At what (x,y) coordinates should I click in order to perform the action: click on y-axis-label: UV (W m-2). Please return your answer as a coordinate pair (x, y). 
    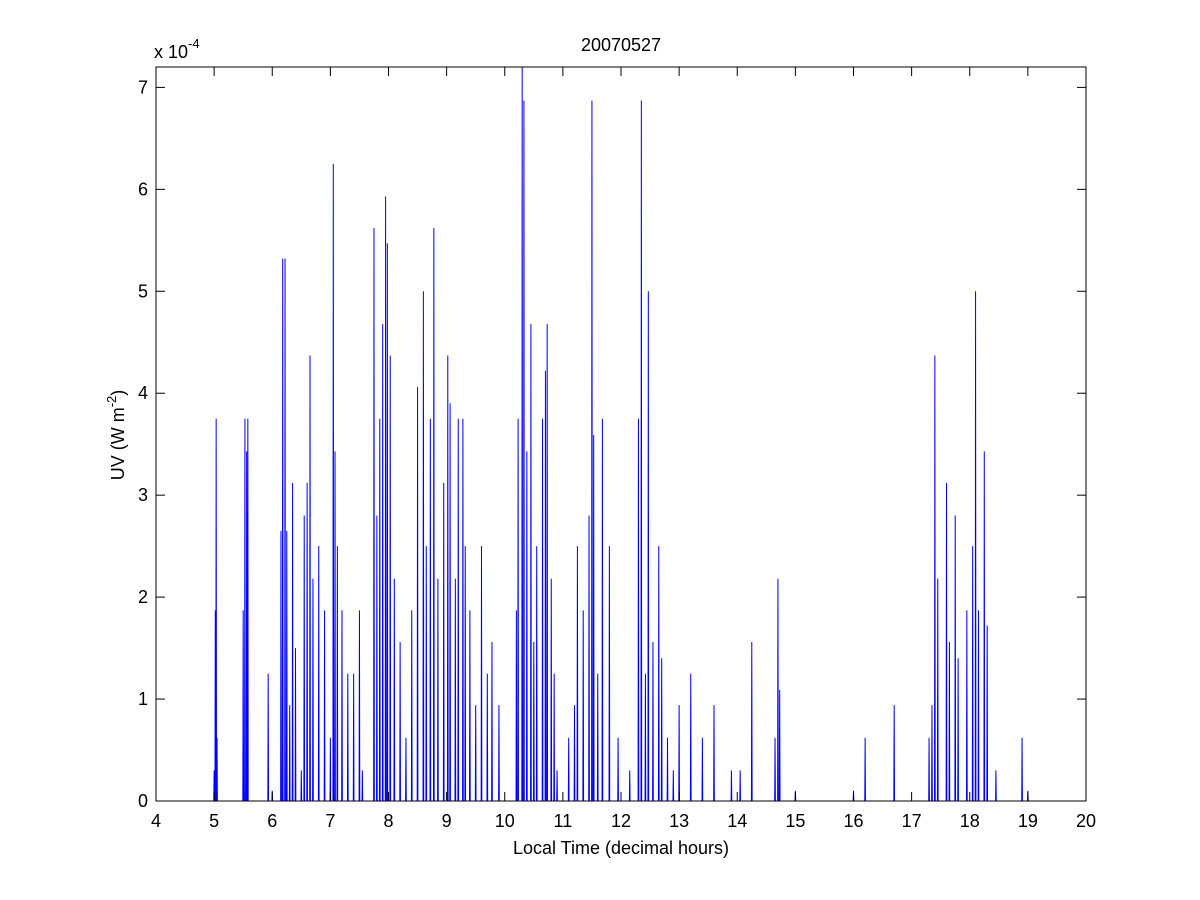
    Looking at the image, I should click on (116, 435).